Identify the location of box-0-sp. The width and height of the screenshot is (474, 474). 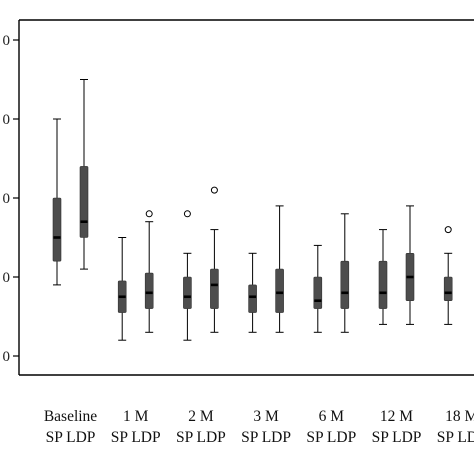
(57, 202).